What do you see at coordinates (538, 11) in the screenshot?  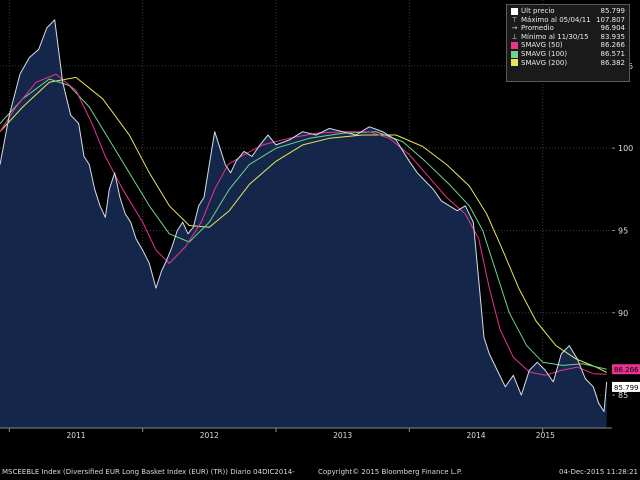 I see `legend-label: Últ precio` at bounding box center [538, 11].